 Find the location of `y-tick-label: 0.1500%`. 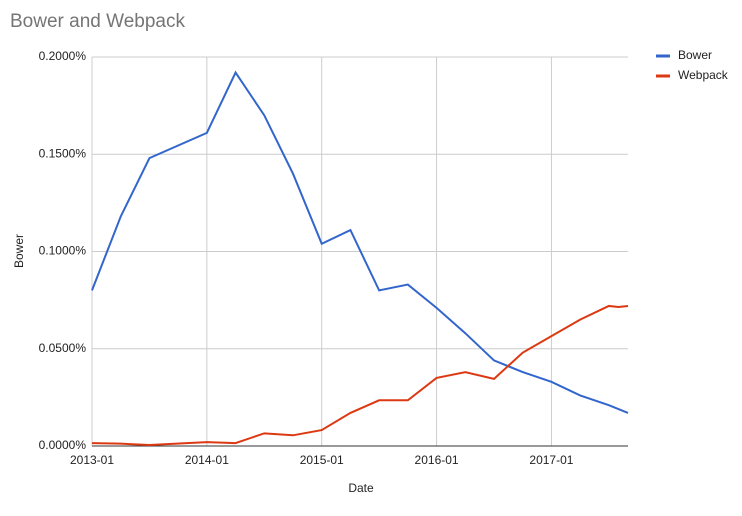

y-tick-label: 0.1500% is located at coordinates (63, 153).